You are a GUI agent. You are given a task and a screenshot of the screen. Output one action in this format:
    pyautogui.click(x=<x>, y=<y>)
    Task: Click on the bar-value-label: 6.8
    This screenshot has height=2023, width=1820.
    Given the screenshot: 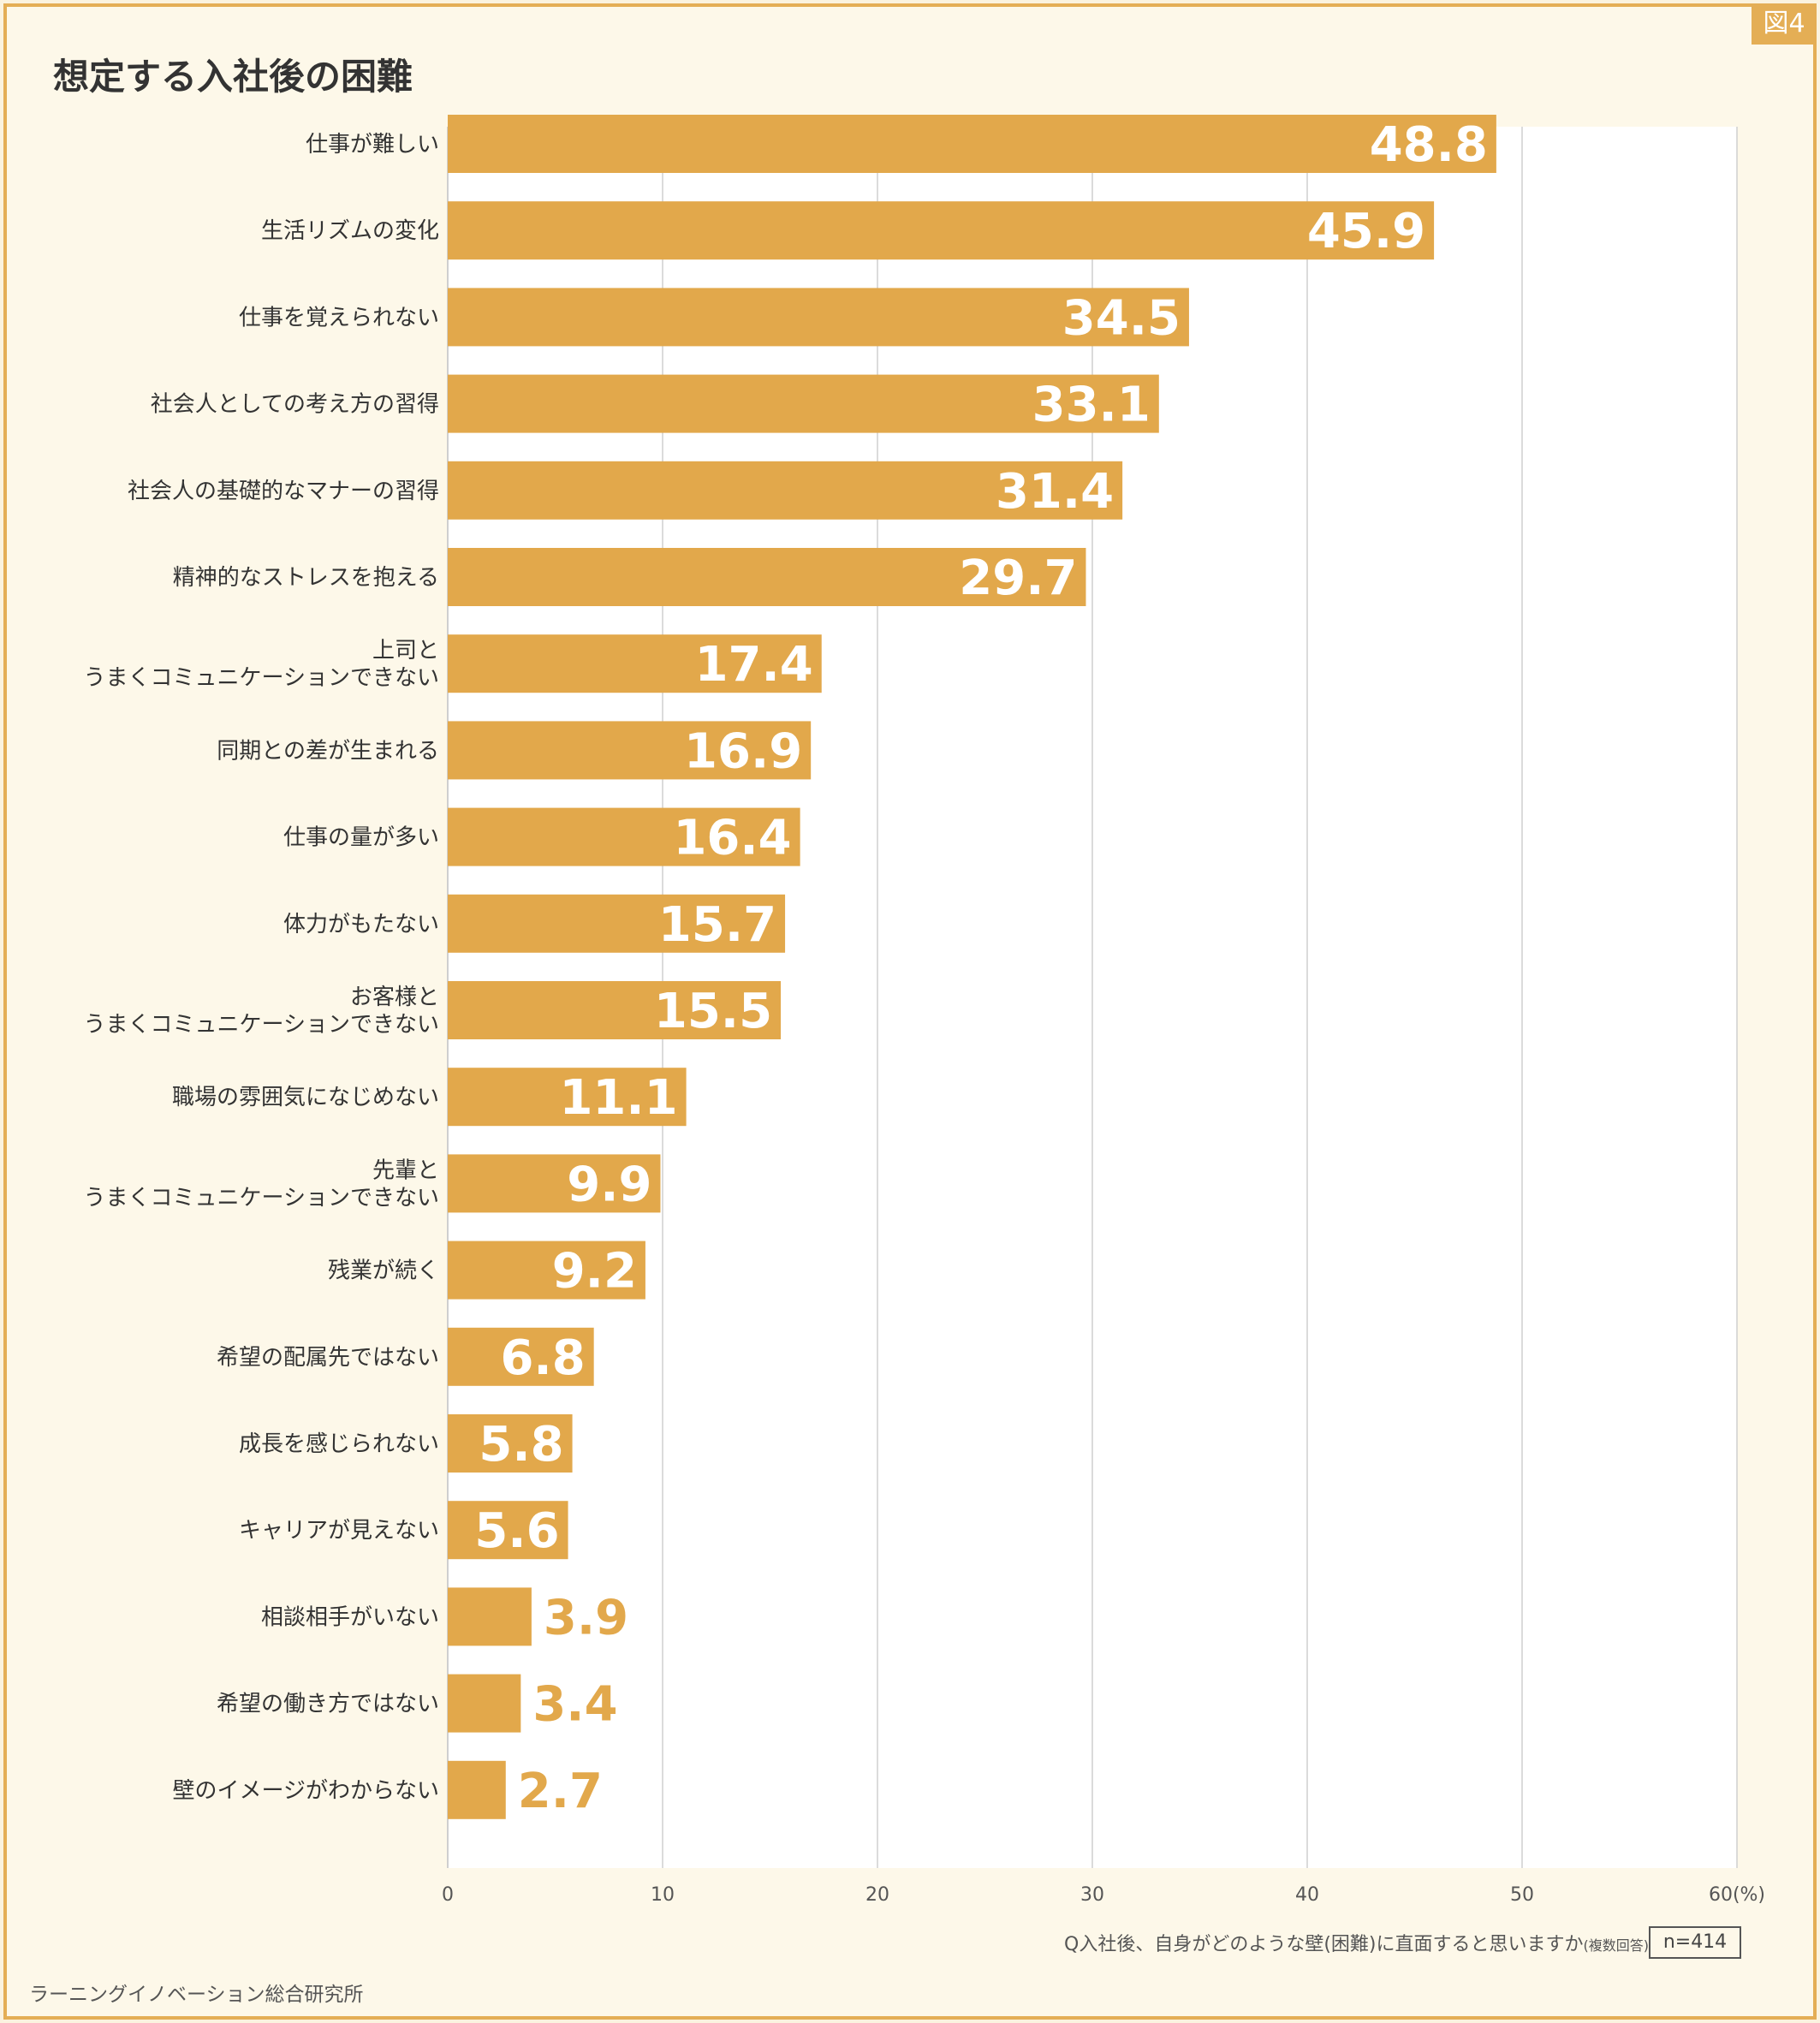 What is the action you would take?
    pyautogui.click(x=542, y=1358)
    